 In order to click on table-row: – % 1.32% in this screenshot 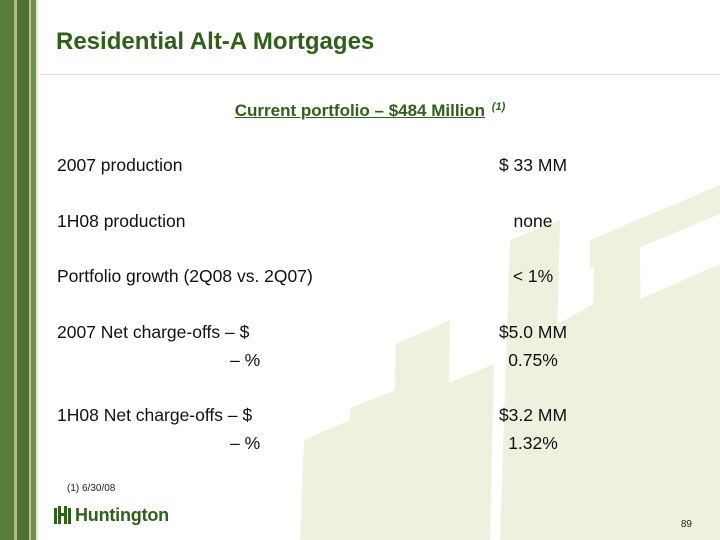, I will do `click(360, 445)`.